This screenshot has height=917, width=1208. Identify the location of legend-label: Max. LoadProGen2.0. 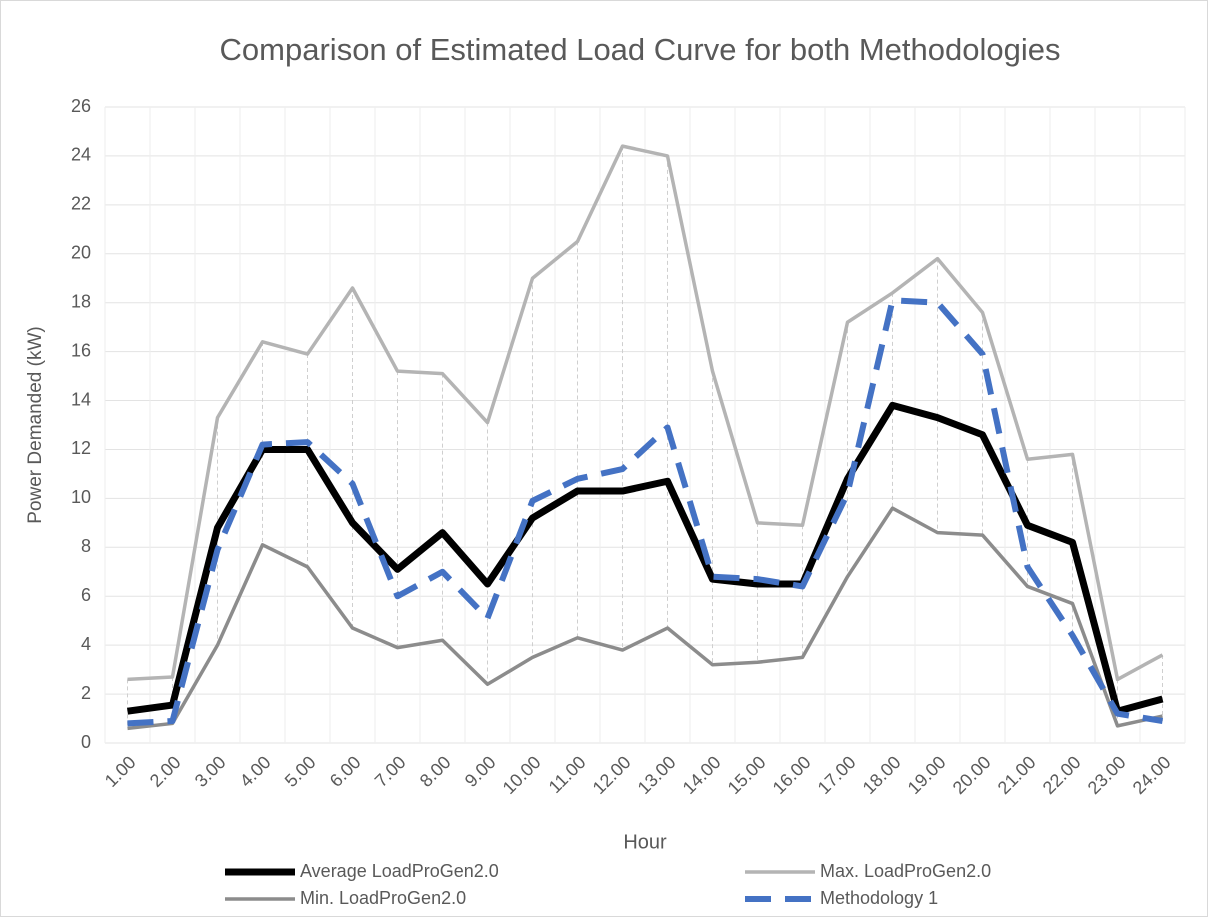
(905, 871).